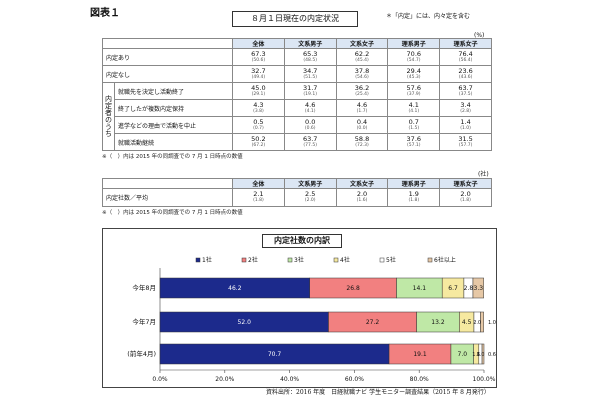 The width and height of the screenshot is (610, 400). What do you see at coordinates (362, 128) in the screenshot?
I see `cell-prev: (0.0)` at bounding box center [362, 128].